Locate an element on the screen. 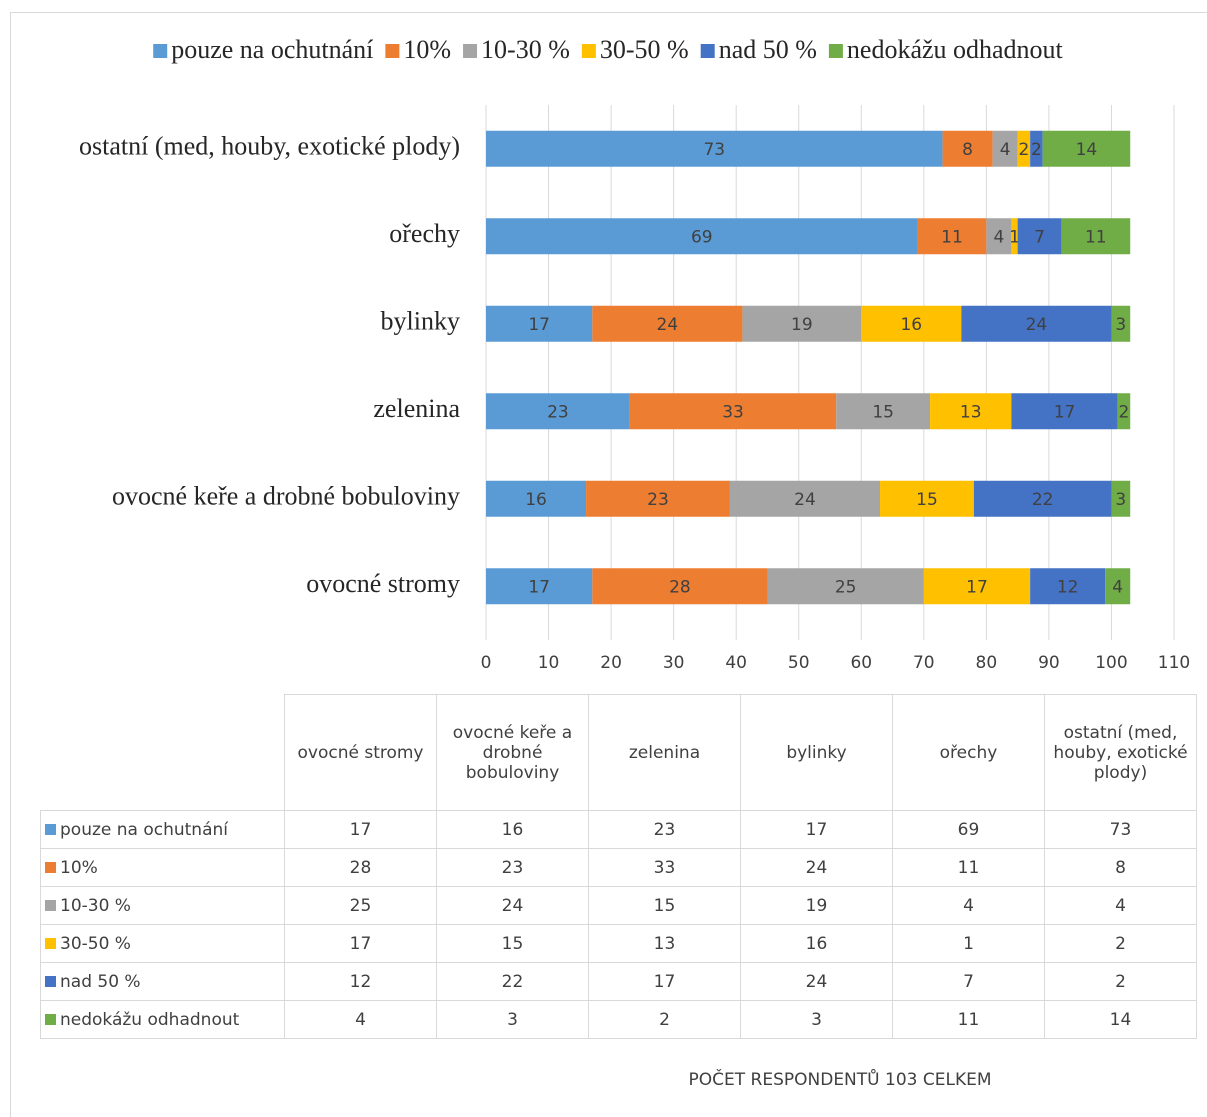 The image size is (1207, 1117). x-tick-label: 110 is located at coordinates (1174, 663).